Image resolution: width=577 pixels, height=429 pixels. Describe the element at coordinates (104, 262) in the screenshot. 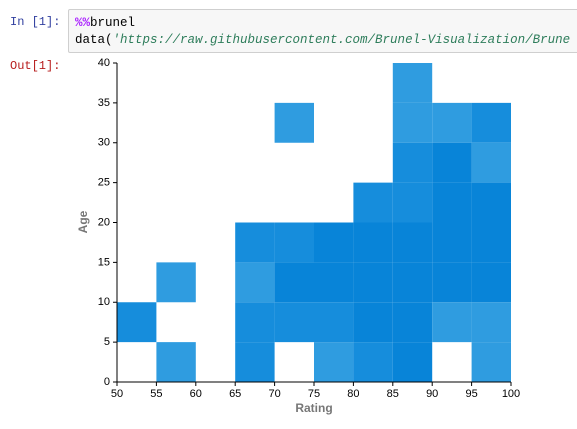

I see `y-tick-label: 15` at that location.